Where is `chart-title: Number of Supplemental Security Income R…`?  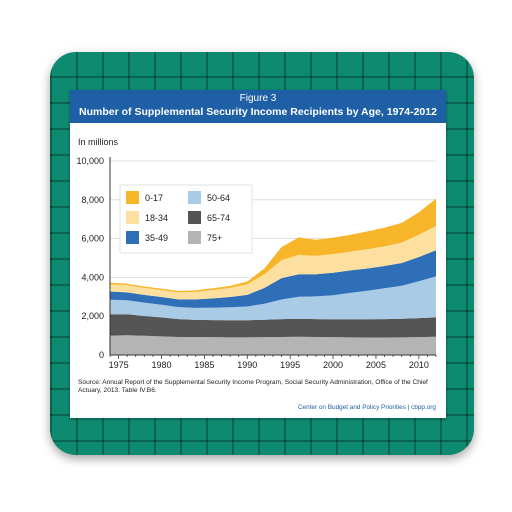 chart-title: Number of Supplemental Security Income R… is located at coordinates (258, 112).